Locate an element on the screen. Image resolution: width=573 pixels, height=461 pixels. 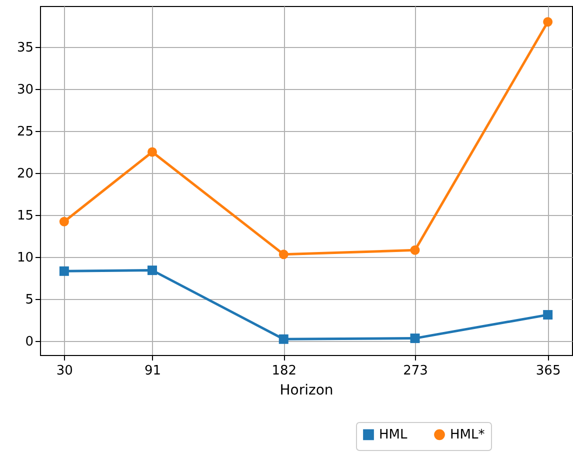
y-tick-label: 25 is located at coordinates (25, 132).